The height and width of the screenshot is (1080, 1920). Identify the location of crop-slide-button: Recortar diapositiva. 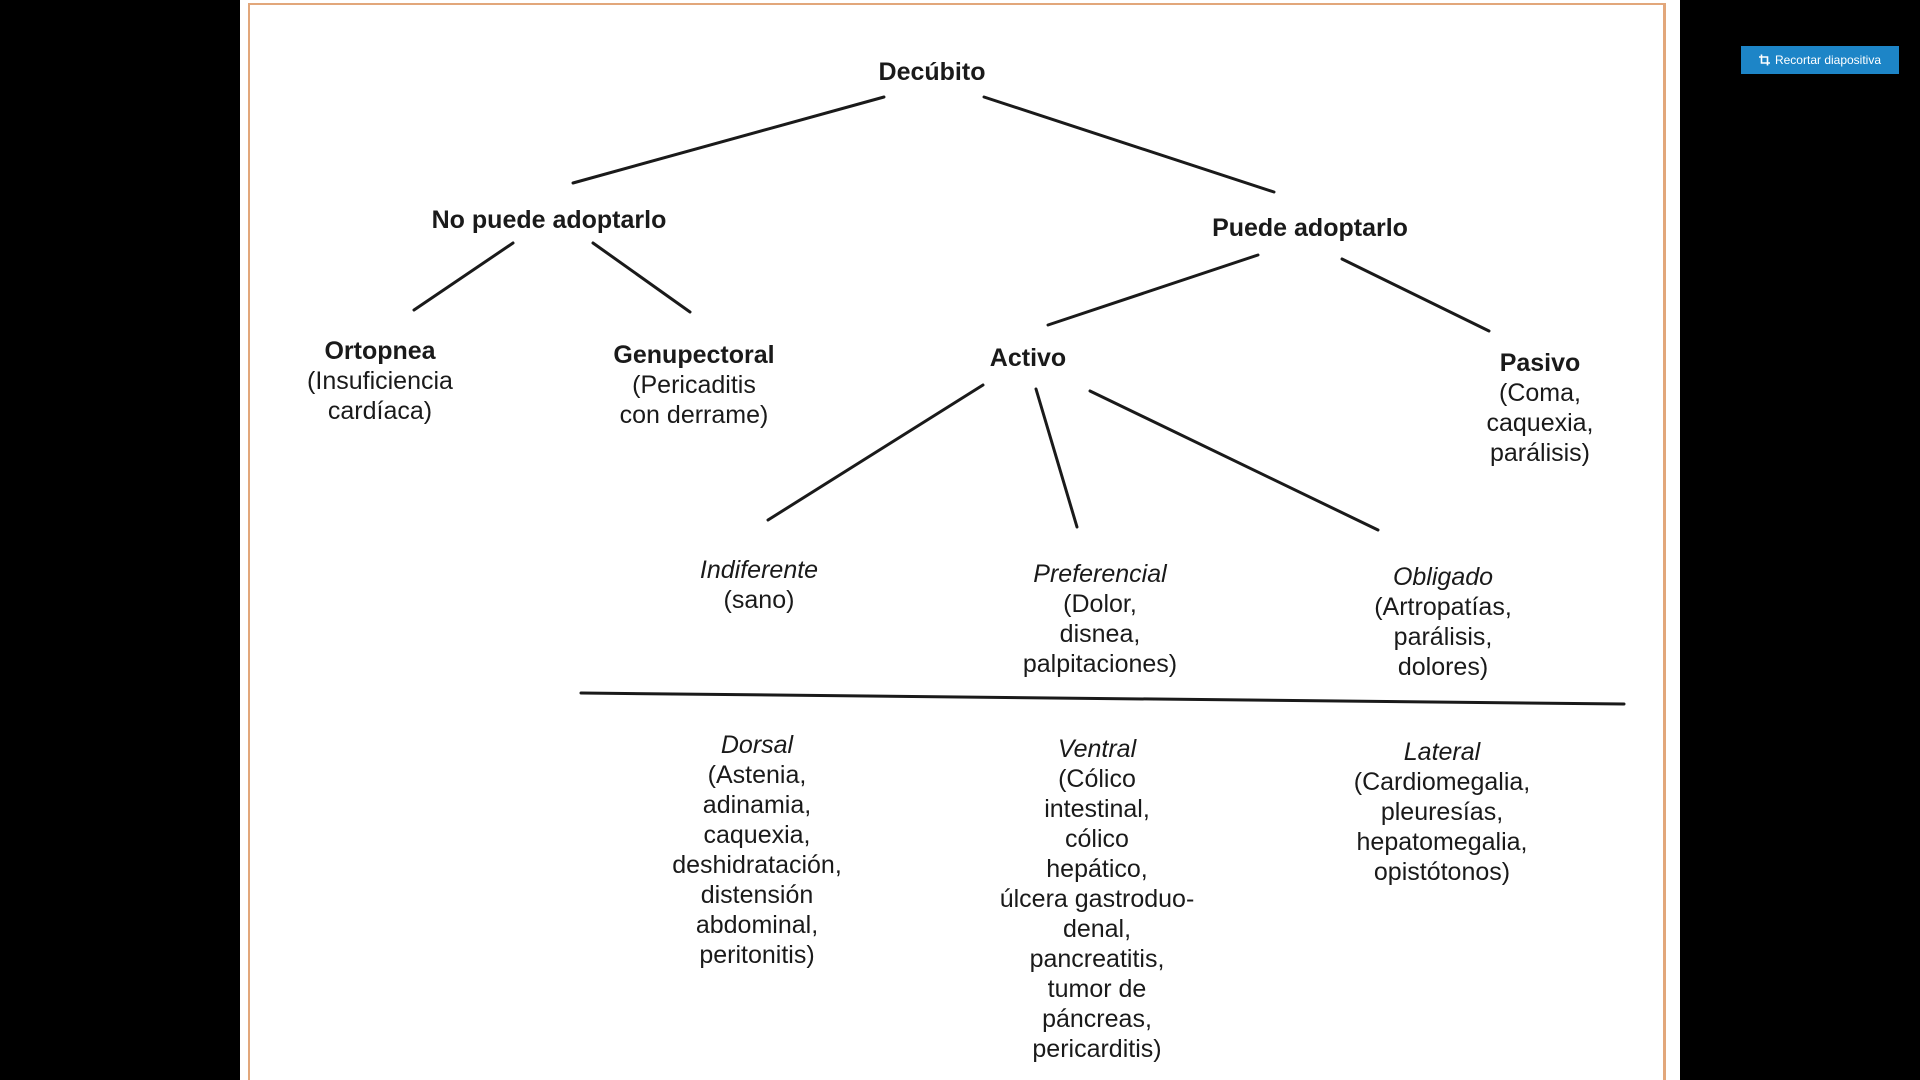
(1820, 60).